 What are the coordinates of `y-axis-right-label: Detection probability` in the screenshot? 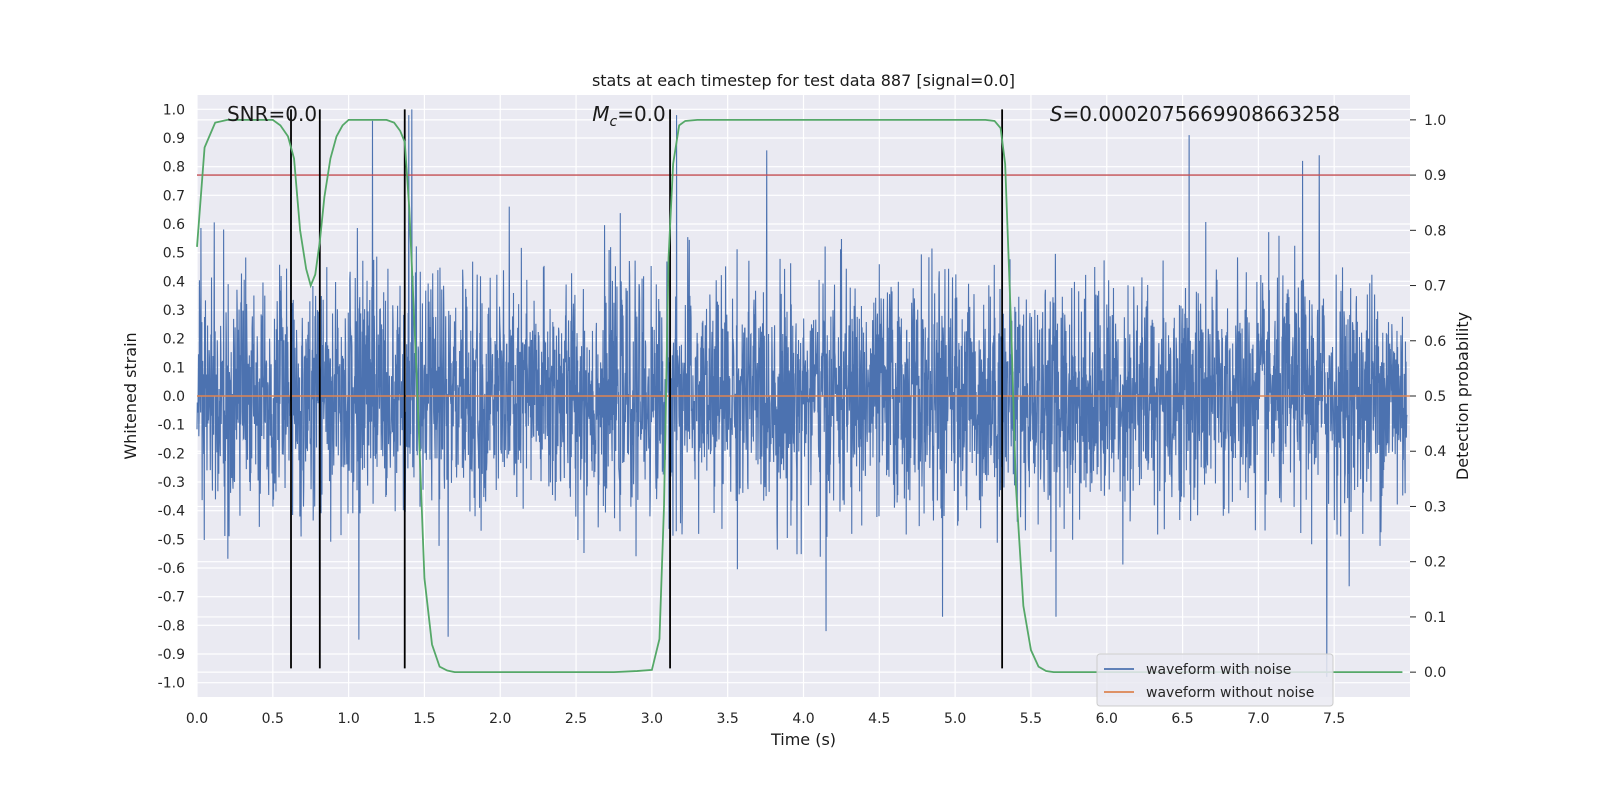 It's located at (1462, 396).